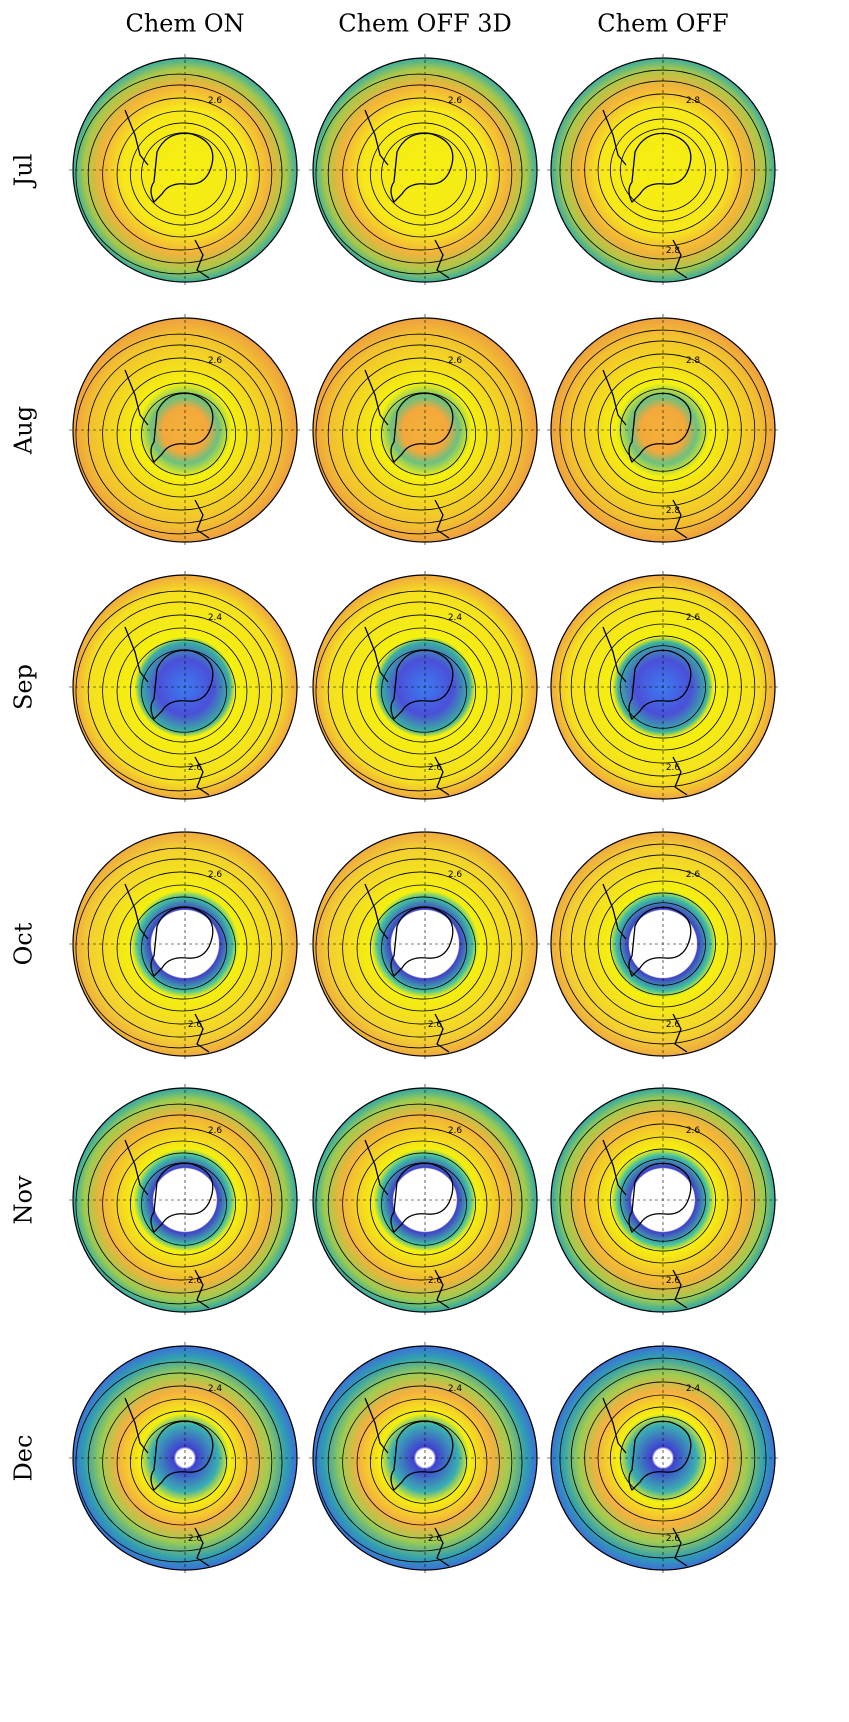 The width and height of the screenshot is (849, 1722). Describe the element at coordinates (24, 943) in the screenshot. I see `row-label: Oct` at that location.